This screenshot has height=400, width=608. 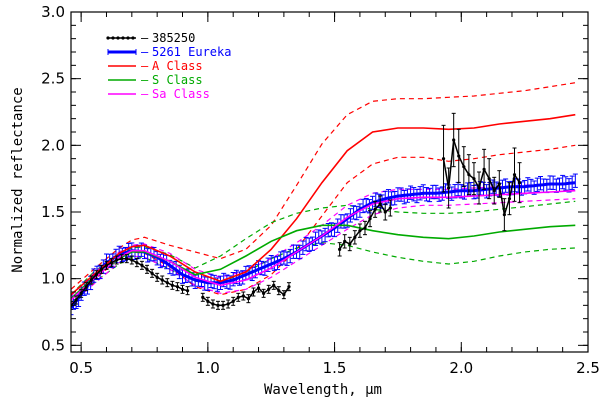 I want to click on x-tick-label: 1.5, so click(x=335, y=368).